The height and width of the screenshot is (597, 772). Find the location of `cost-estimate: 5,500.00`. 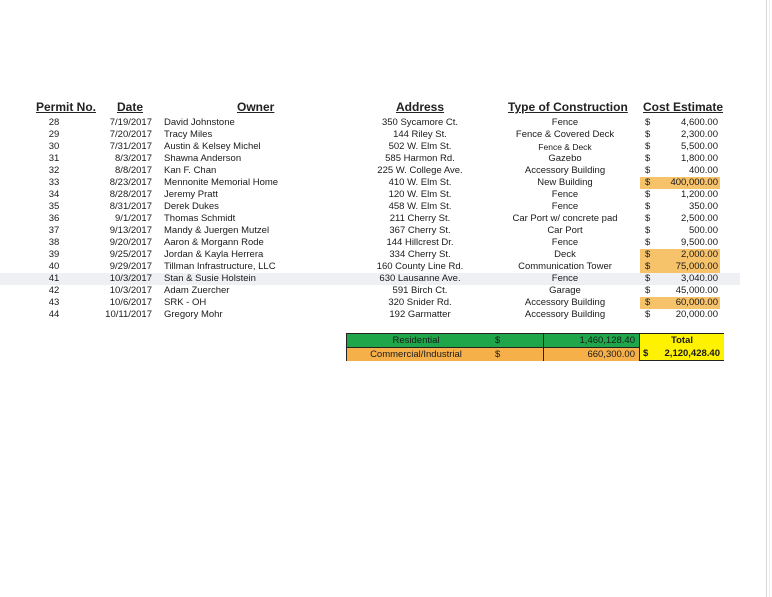

cost-estimate: 5,500.00 is located at coordinates (699, 146).